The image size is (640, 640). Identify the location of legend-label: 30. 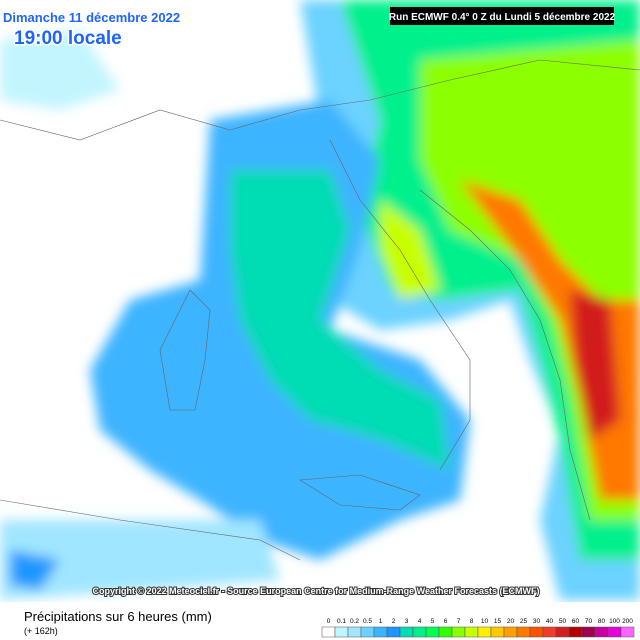
(537, 621).